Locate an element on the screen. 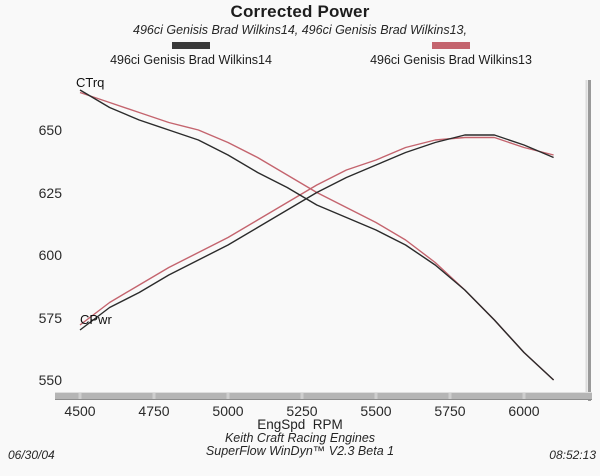 The height and width of the screenshot is (476, 600). legend-item-wilkins13: 496ci Genisis Brad Wilkins13 is located at coordinates (451, 54).